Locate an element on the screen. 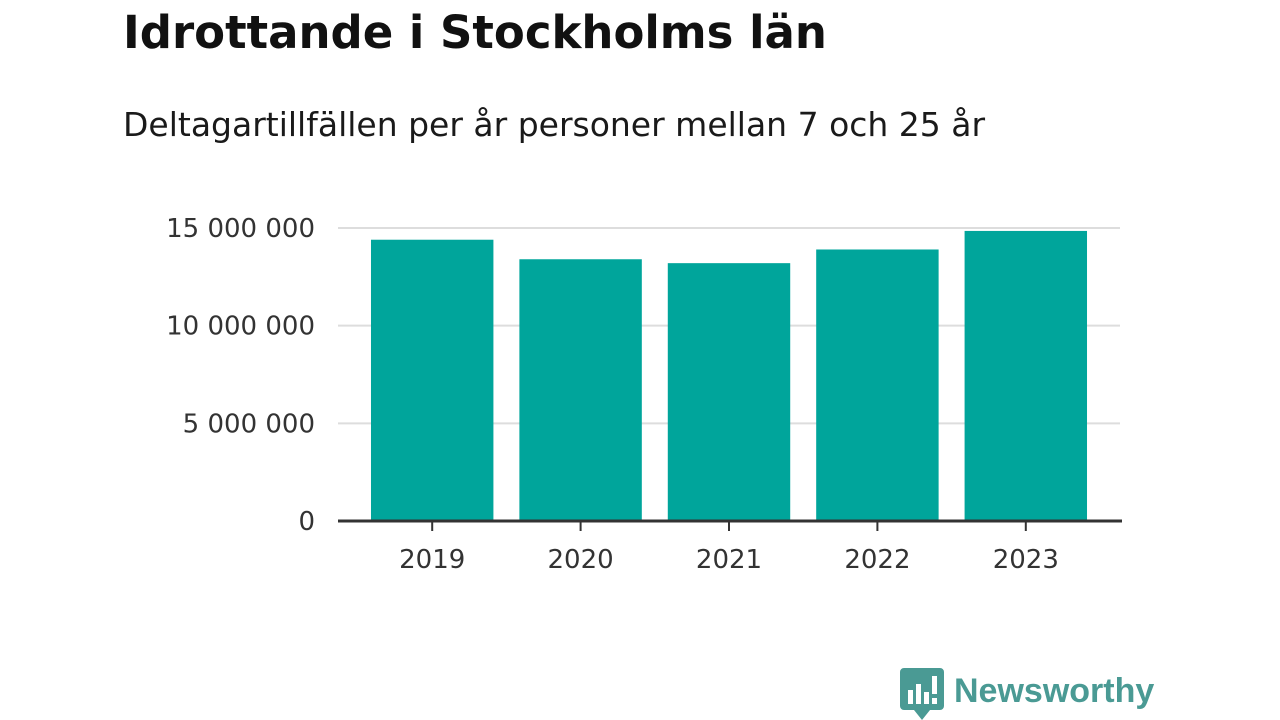 This screenshot has height=720, width=1280. bar-2023 is located at coordinates (1026, 375).